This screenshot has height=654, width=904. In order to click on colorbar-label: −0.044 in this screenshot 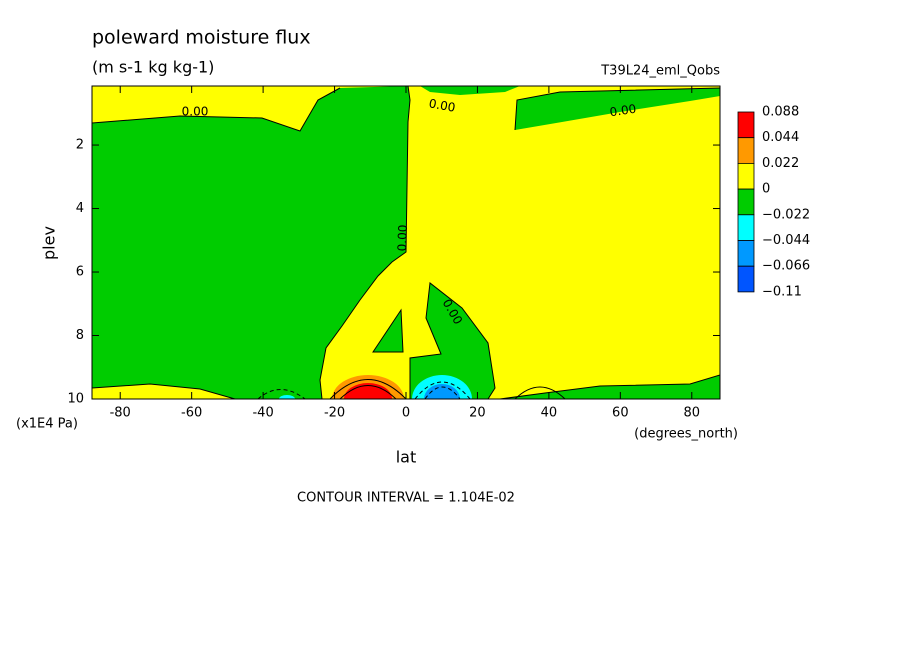, I will do `click(786, 240)`.